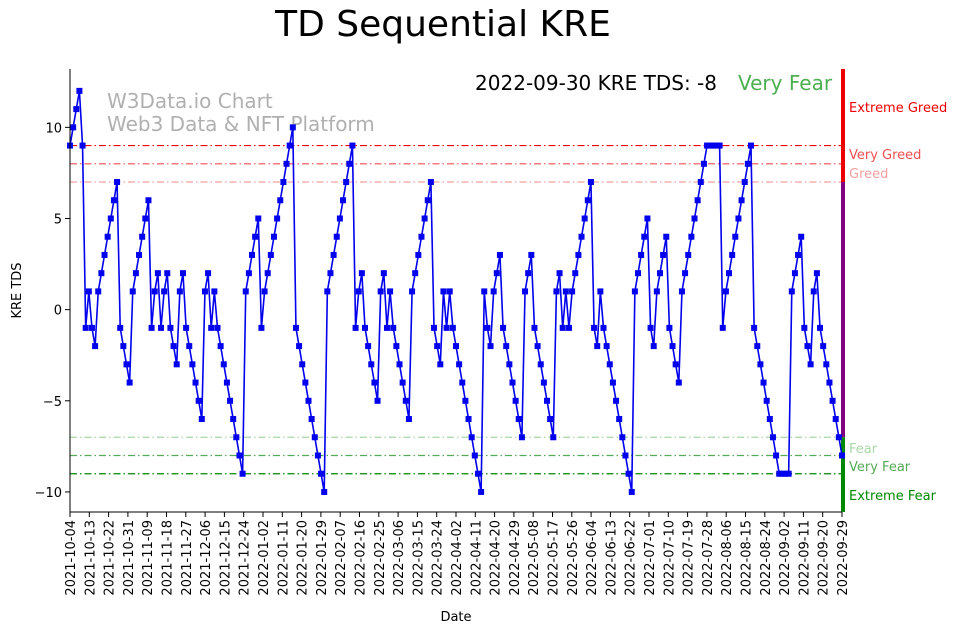 Image resolution: width=962 pixels, height=633 pixels. Describe the element at coordinates (893, 496) in the screenshot. I see `zone-label-5: Extreme Fear` at that location.